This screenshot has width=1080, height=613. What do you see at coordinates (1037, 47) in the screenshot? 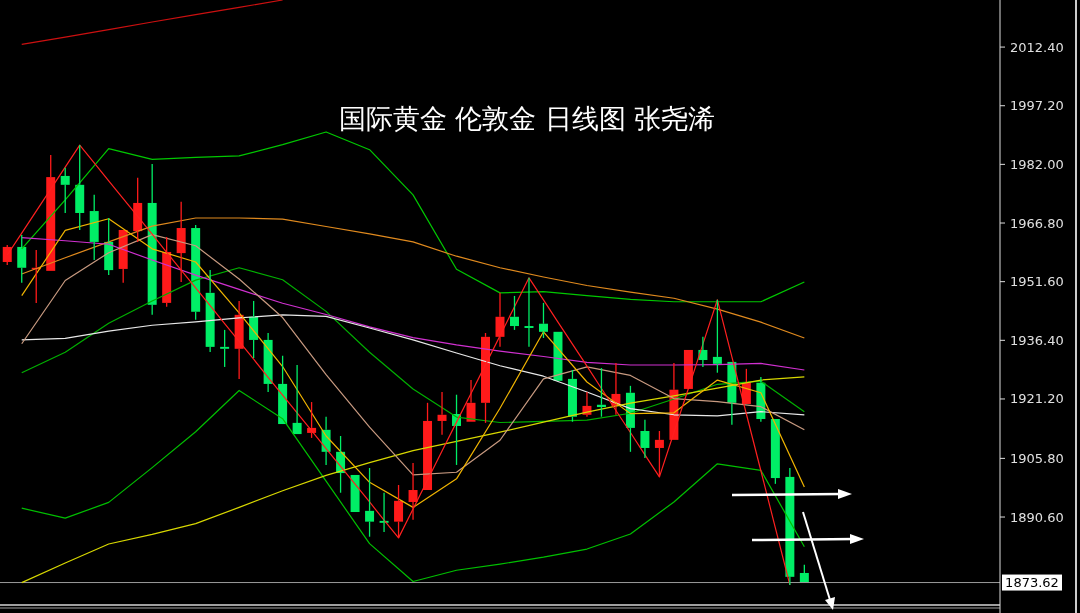
I see `y-tick-label: 2012.40` at bounding box center [1037, 47].